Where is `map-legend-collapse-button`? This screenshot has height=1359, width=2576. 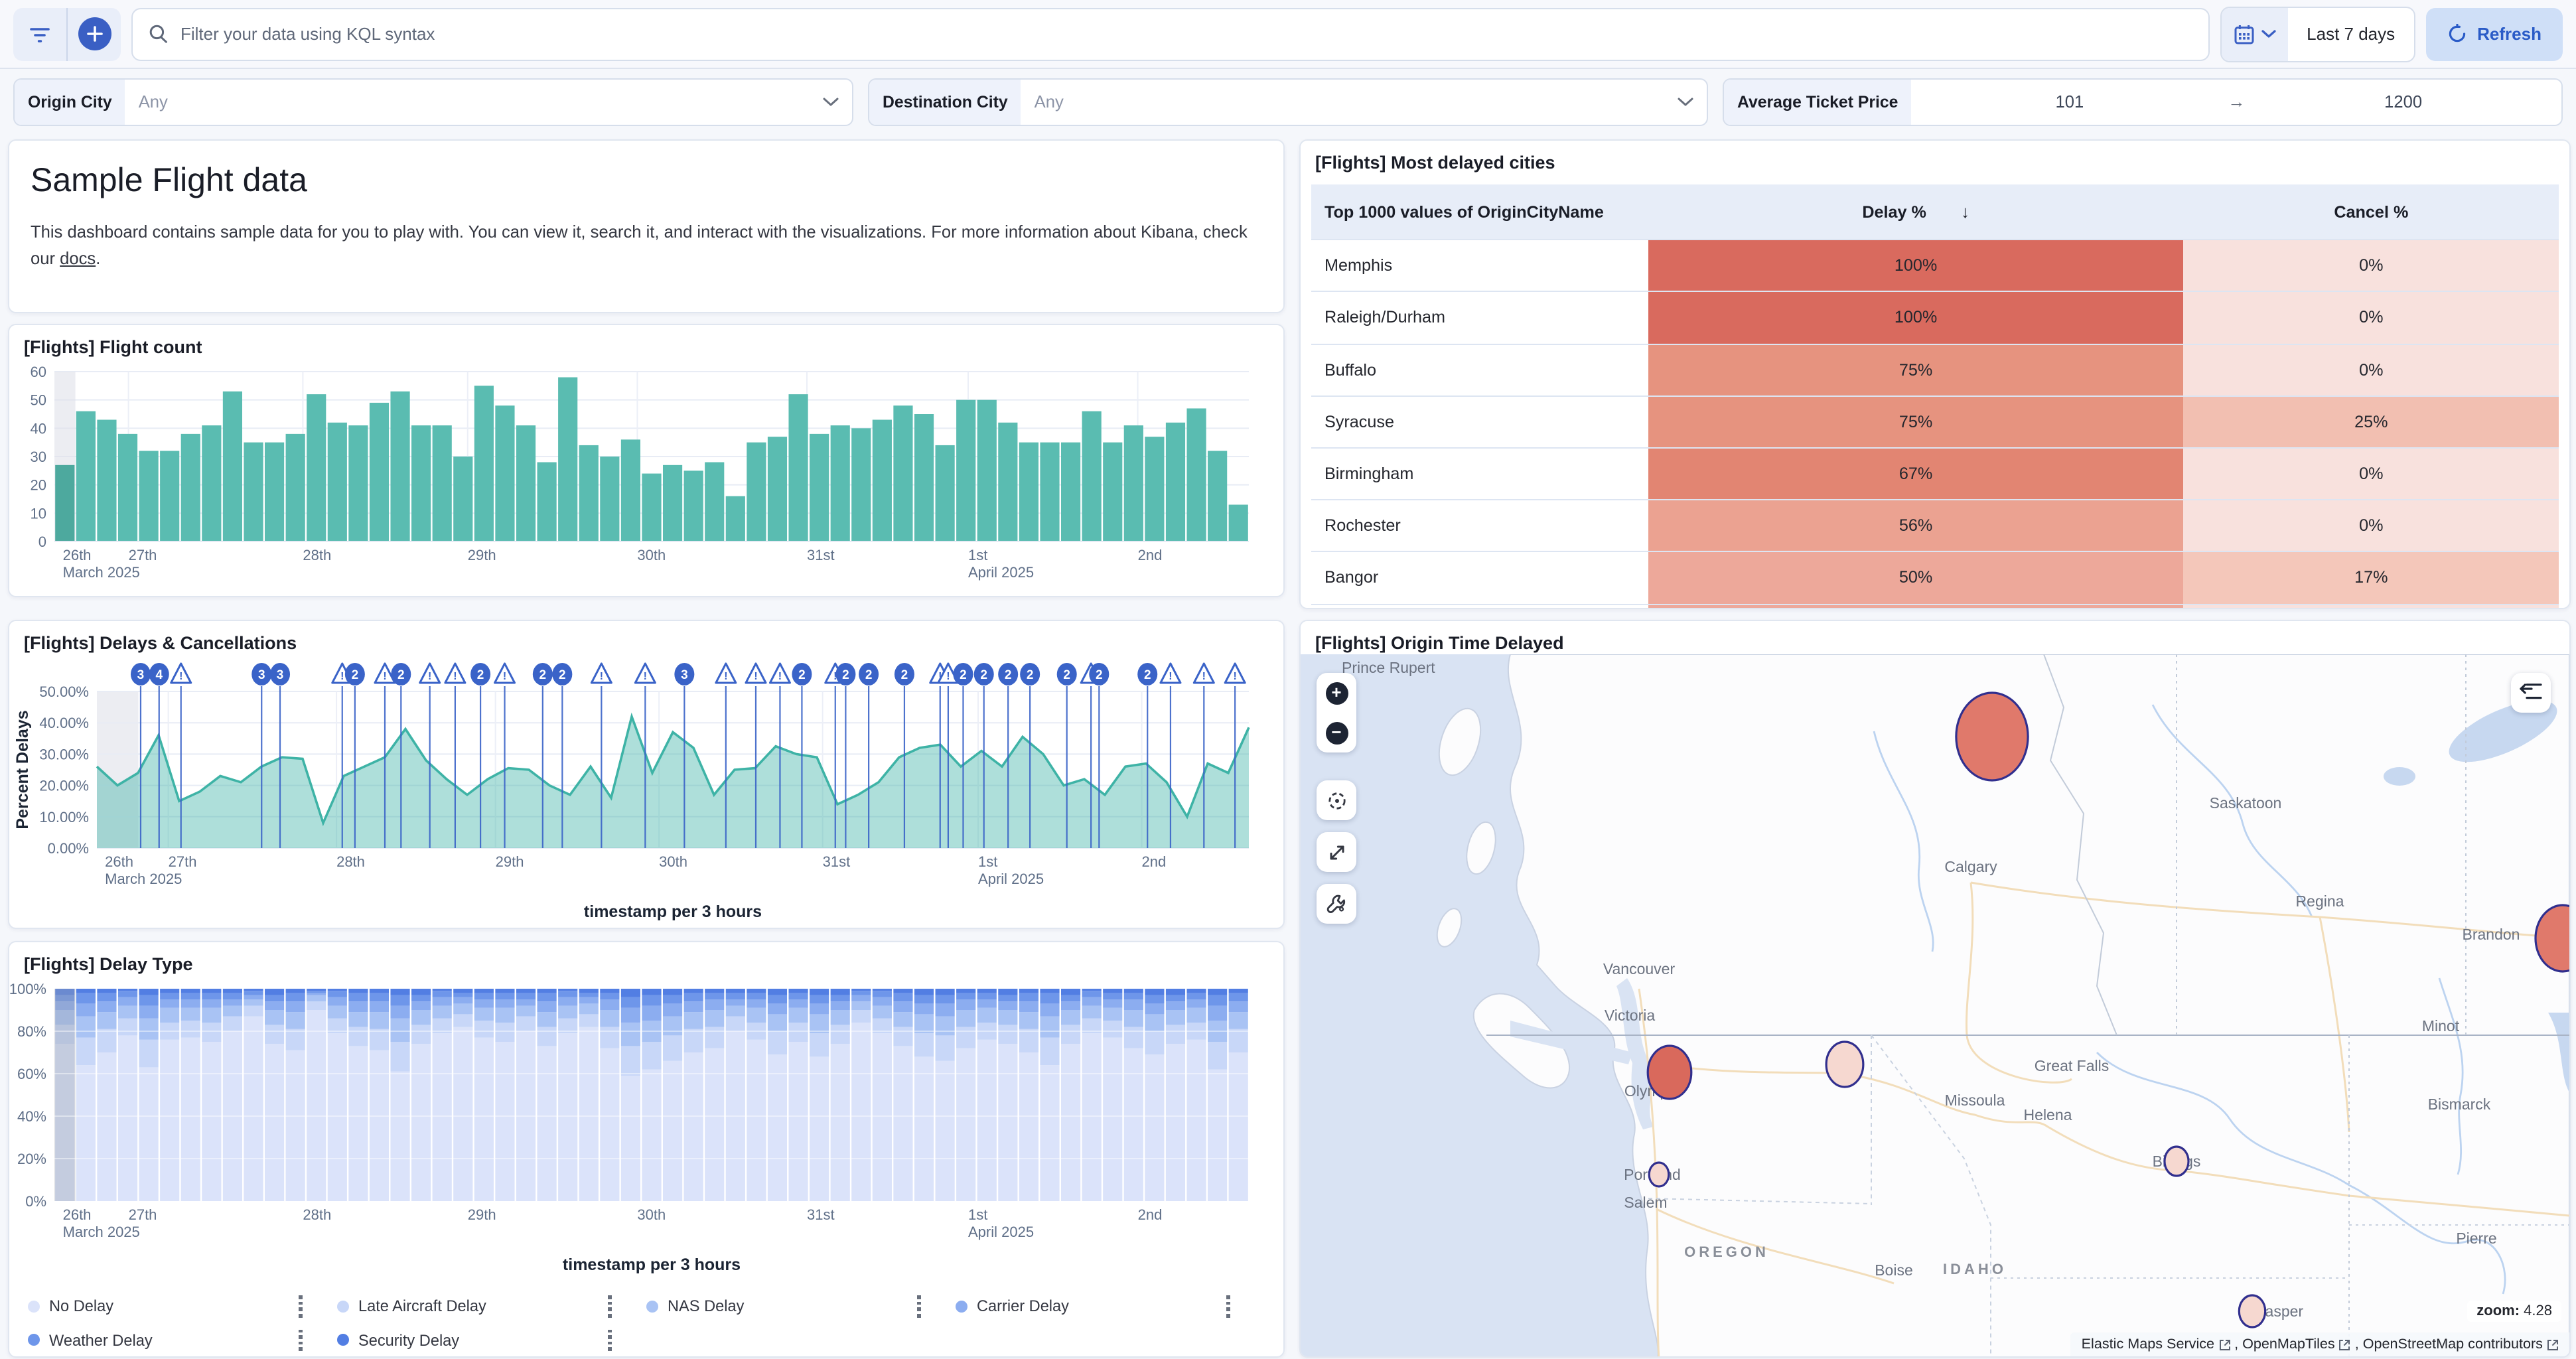 map-legend-collapse-button is located at coordinates (2531, 693).